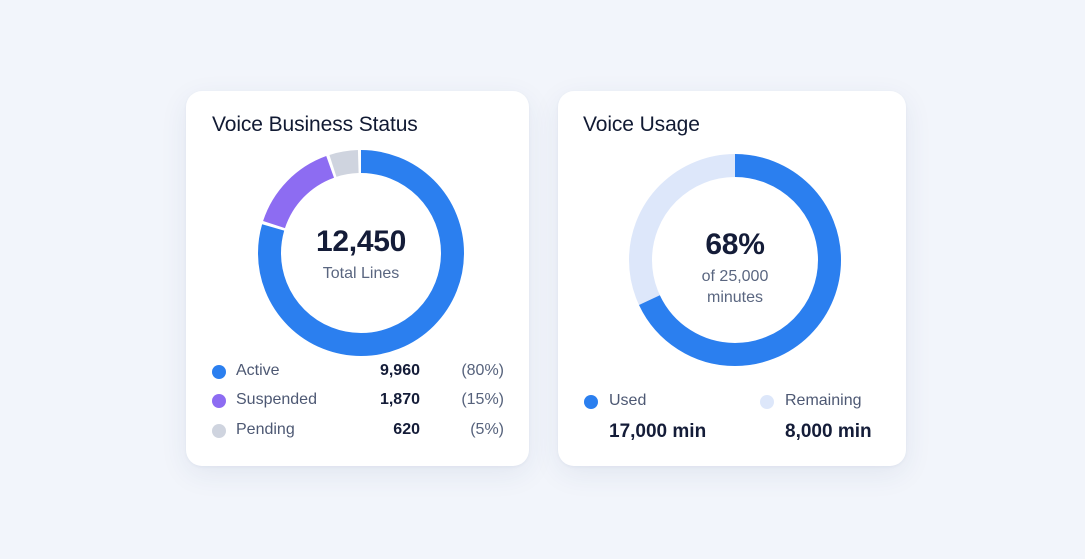 The width and height of the screenshot is (1085, 559). What do you see at coordinates (482, 399) in the screenshot?
I see `legend-percent: (15%)` at bounding box center [482, 399].